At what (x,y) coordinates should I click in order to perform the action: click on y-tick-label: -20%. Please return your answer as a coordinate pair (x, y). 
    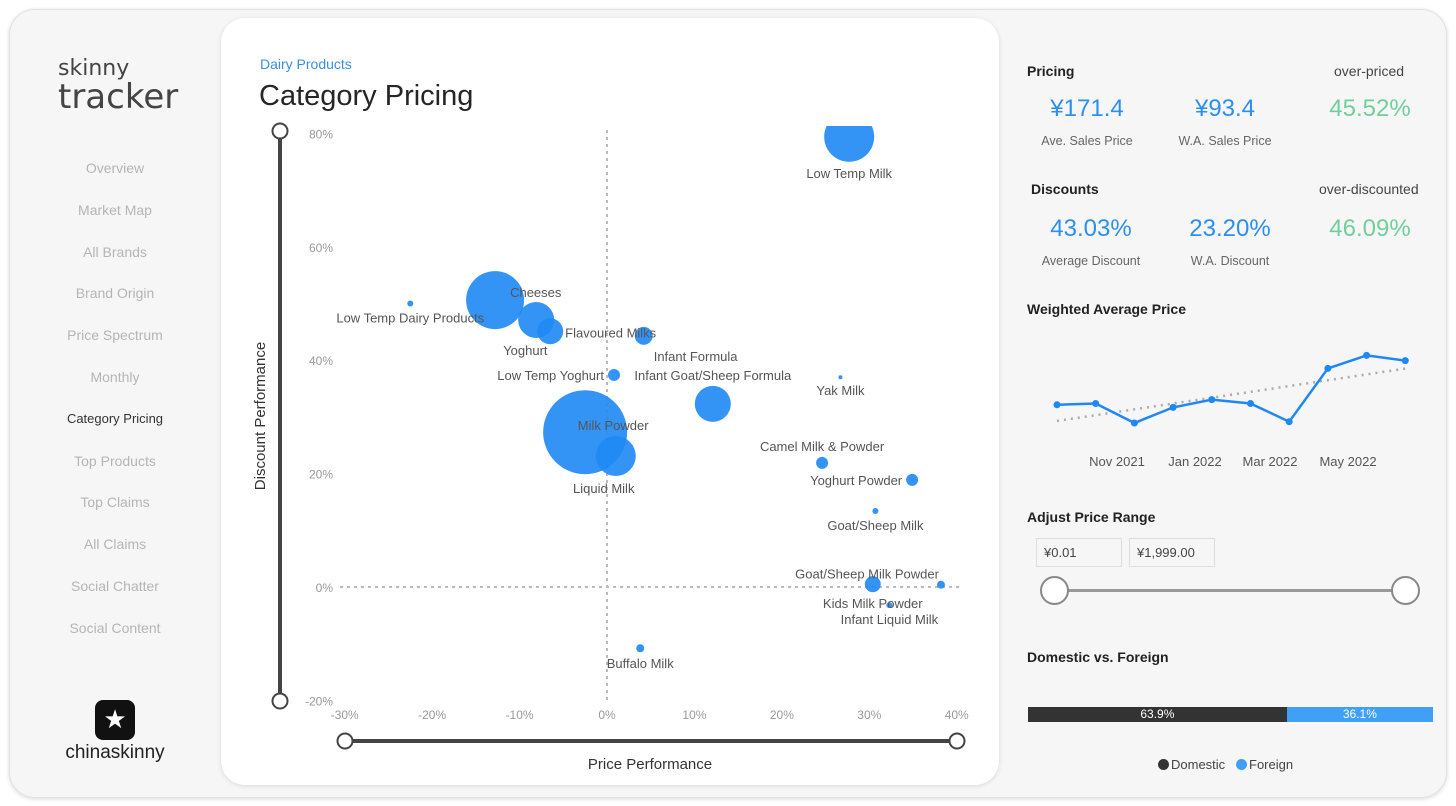
    Looking at the image, I should click on (319, 701).